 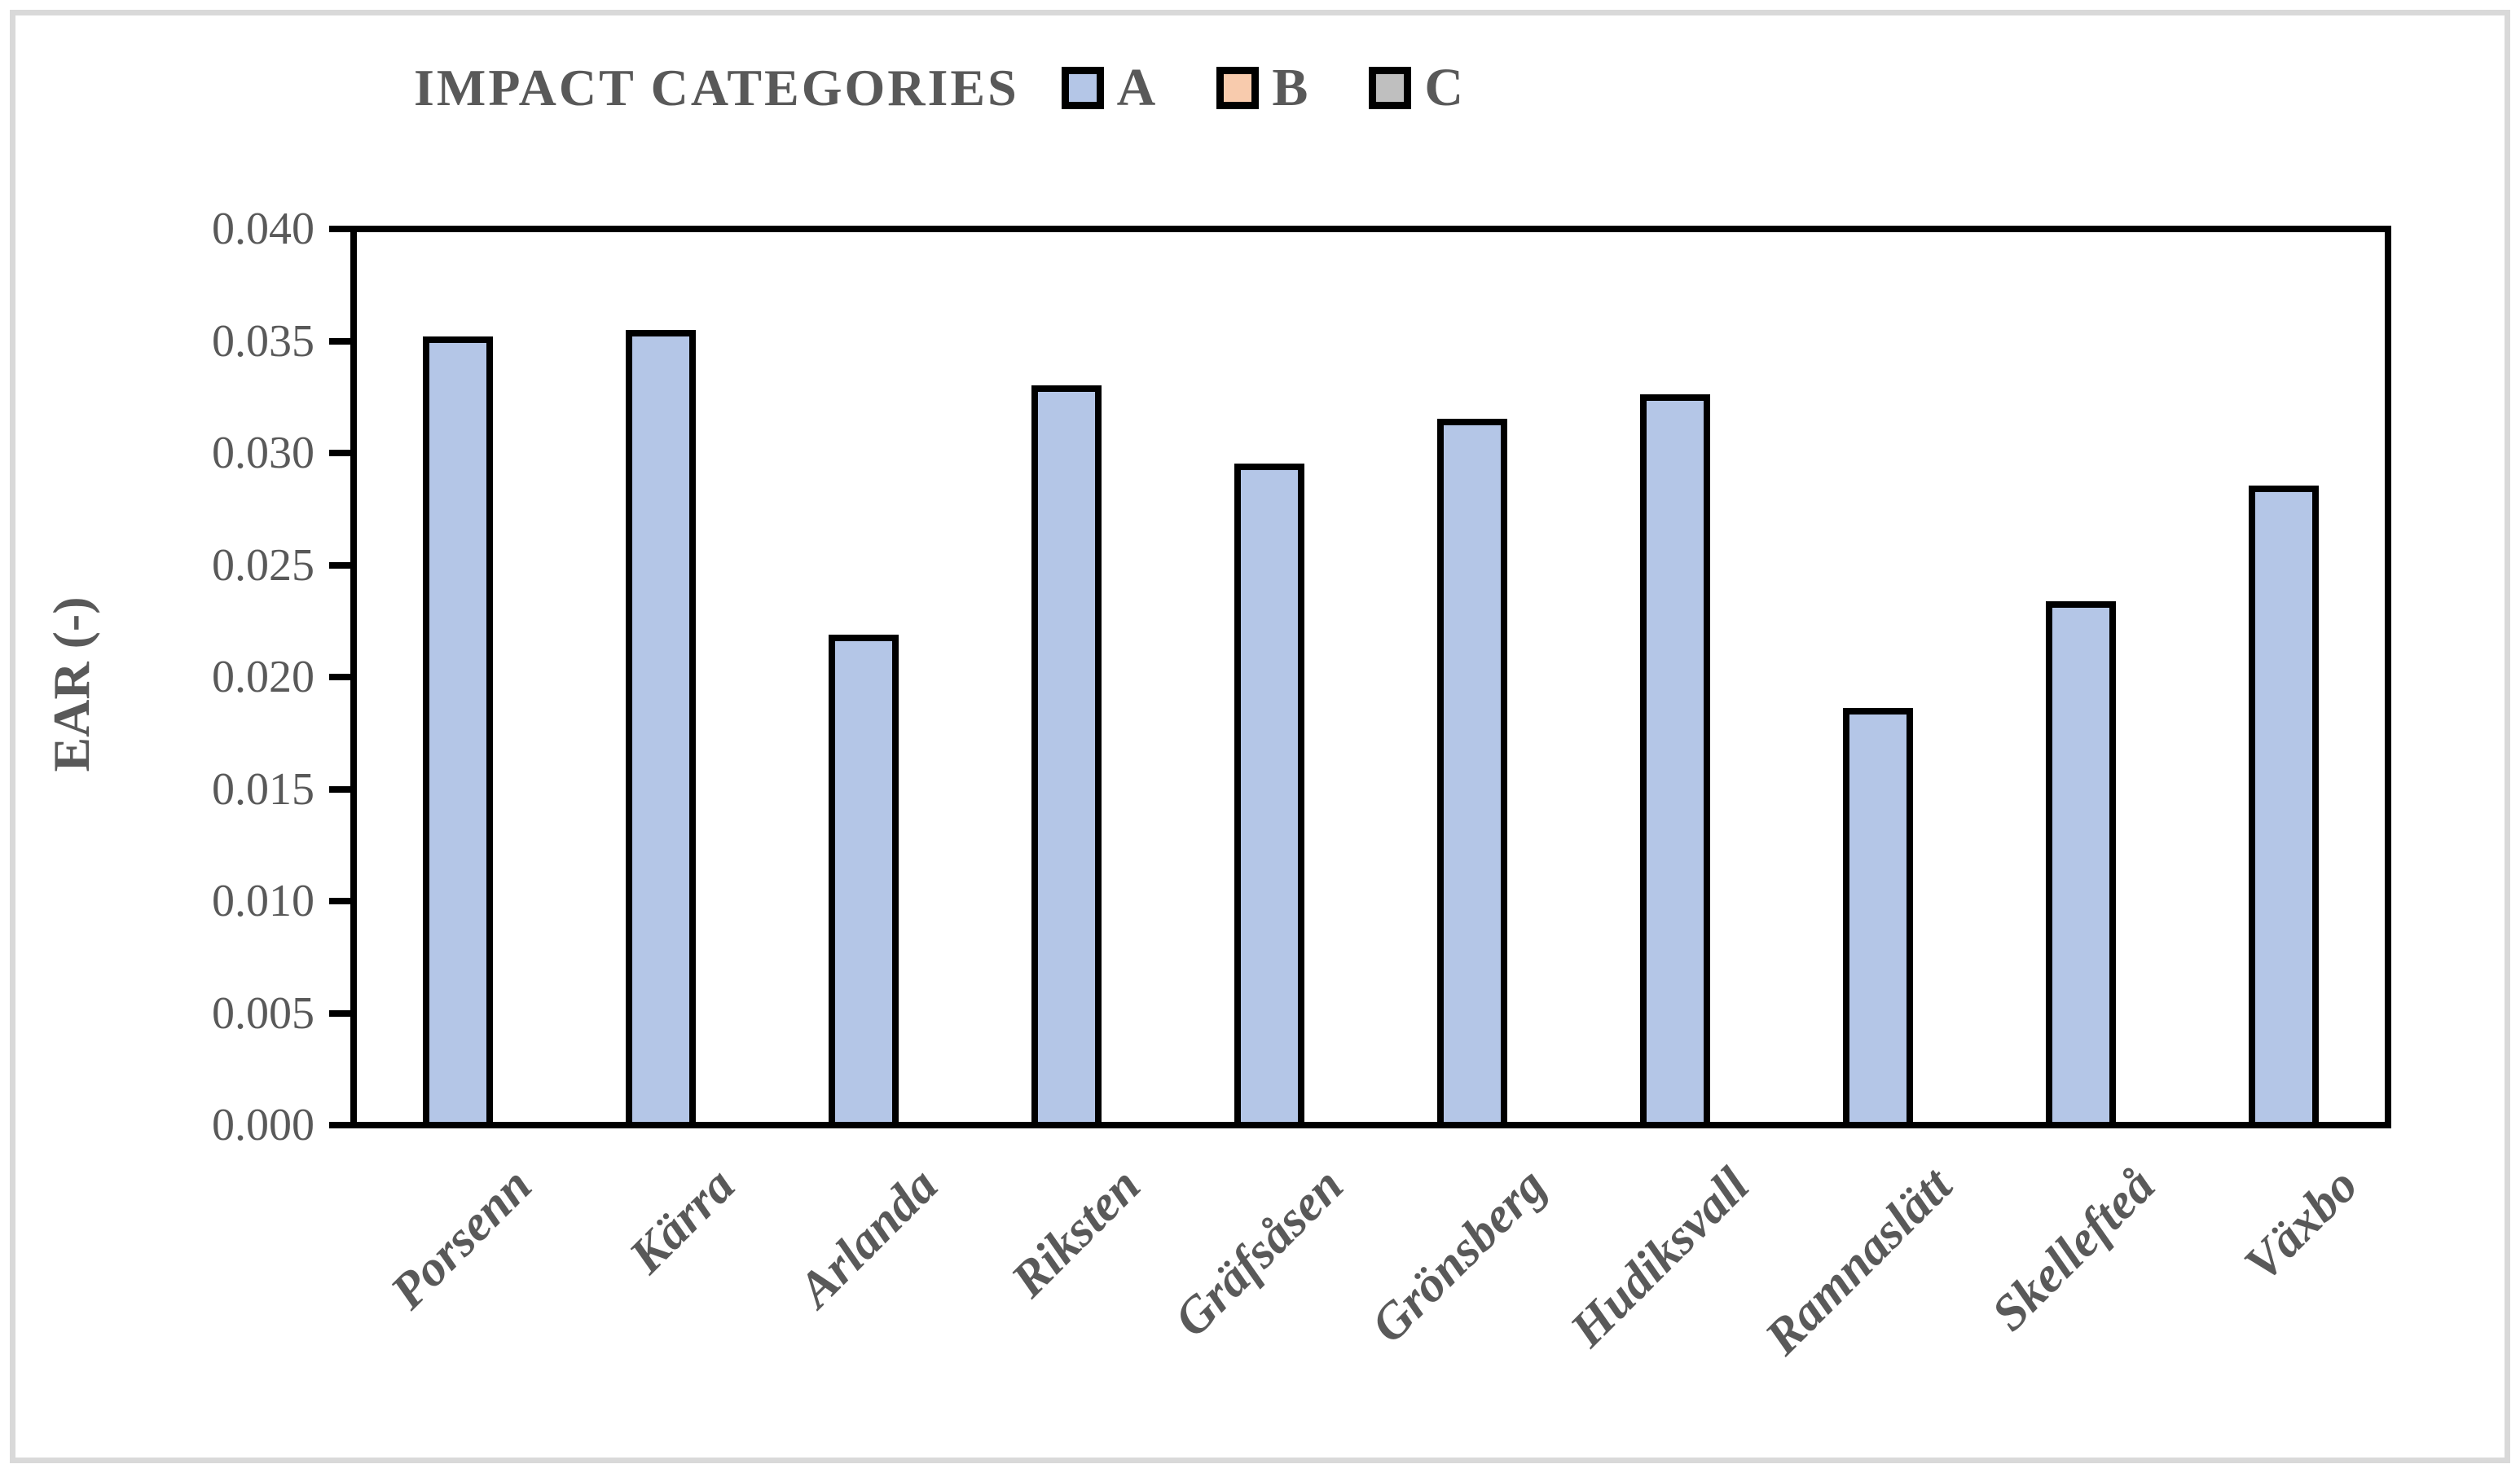 I want to click on legend: A B C, so click(x=1262, y=88).